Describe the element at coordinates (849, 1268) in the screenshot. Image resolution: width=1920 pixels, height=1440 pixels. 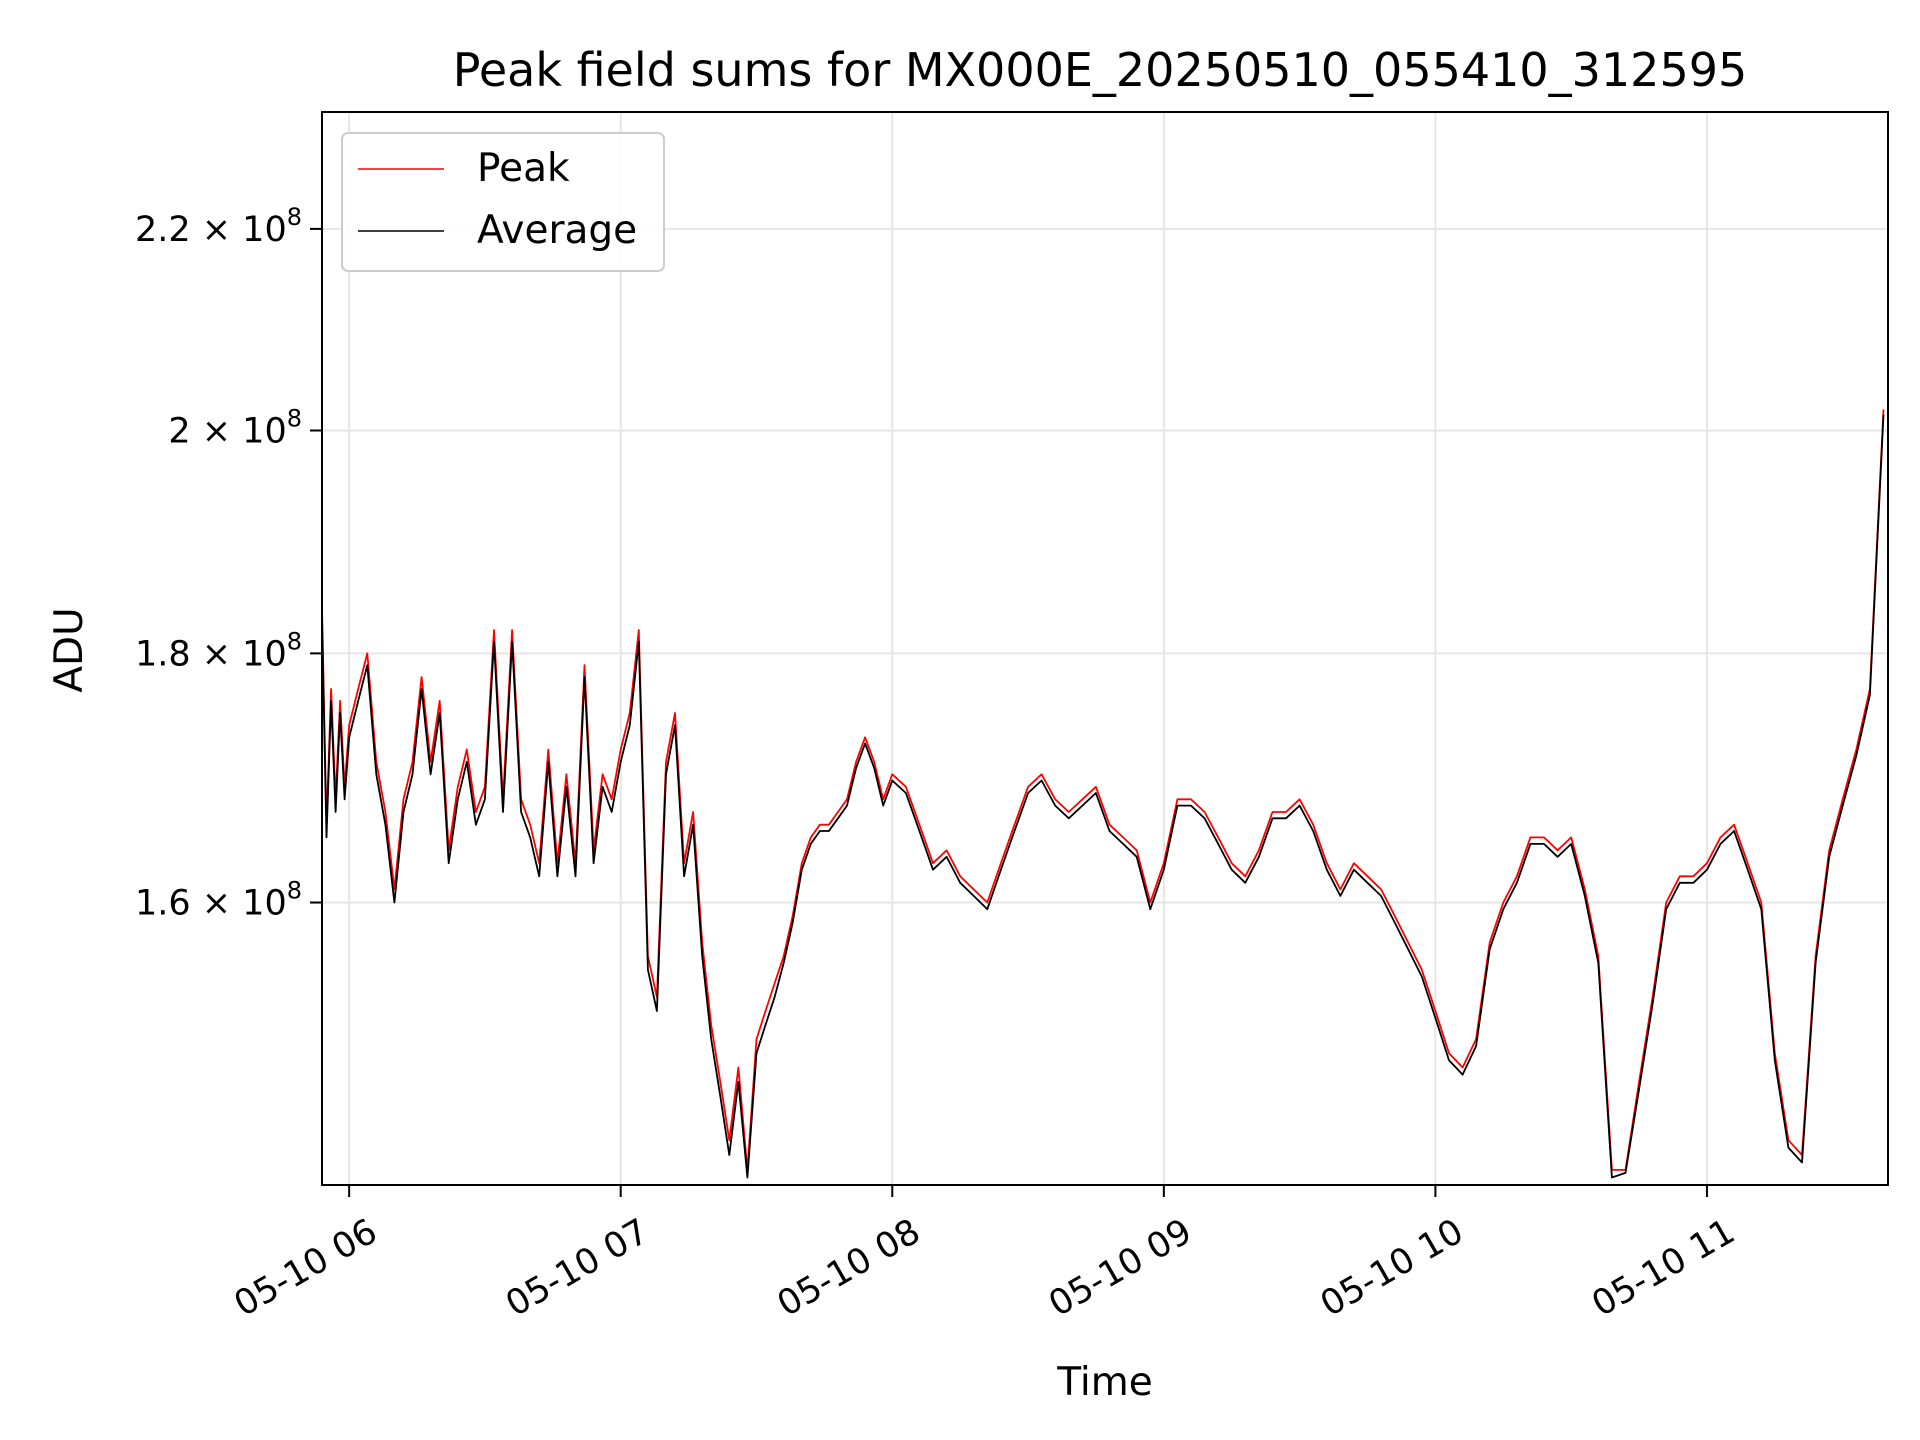
I see `x-tick-label: 05-10 08` at that location.